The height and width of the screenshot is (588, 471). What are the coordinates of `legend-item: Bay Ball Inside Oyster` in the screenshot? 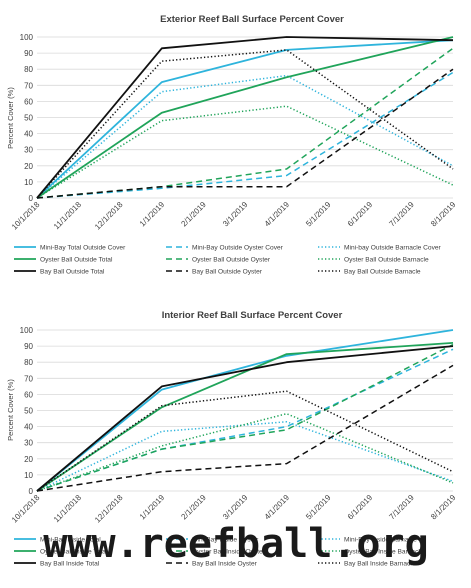 It's located at (212, 564).